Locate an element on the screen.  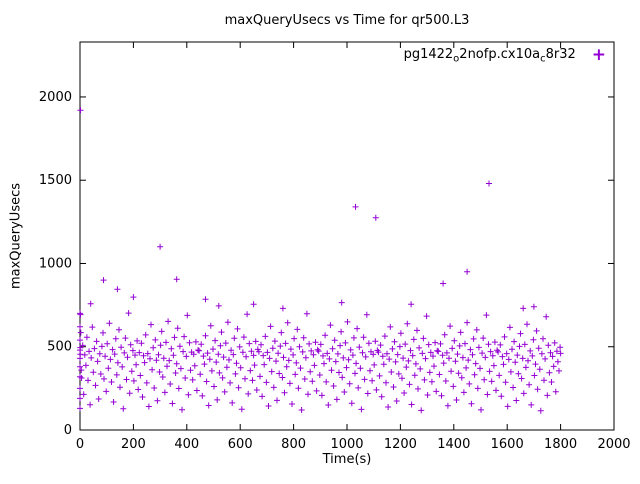
y-tick-label: 500 is located at coordinates (59, 347).